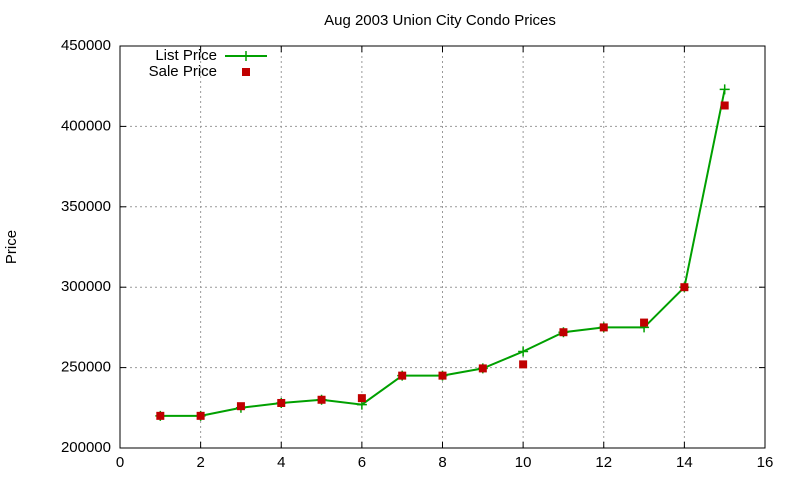  What do you see at coordinates (86, 206) in the screenshot?
I see `y-tick-label: 350000` at bounding box center [86, 206].